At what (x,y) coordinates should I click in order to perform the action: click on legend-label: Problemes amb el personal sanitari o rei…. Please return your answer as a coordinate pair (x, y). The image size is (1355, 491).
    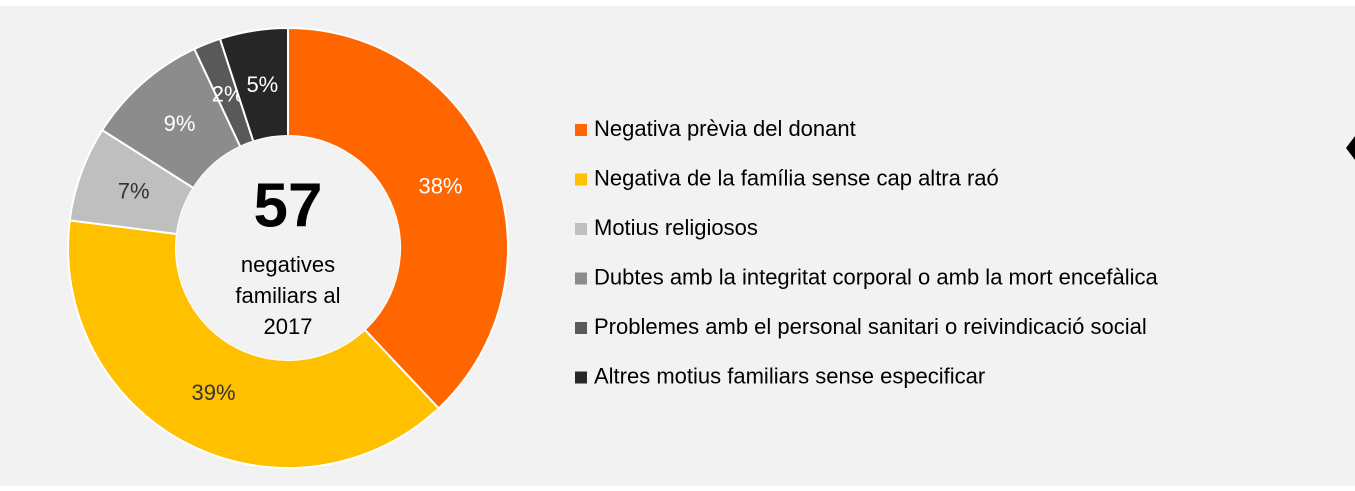
    Looking at the image, I should click on (870, 326).